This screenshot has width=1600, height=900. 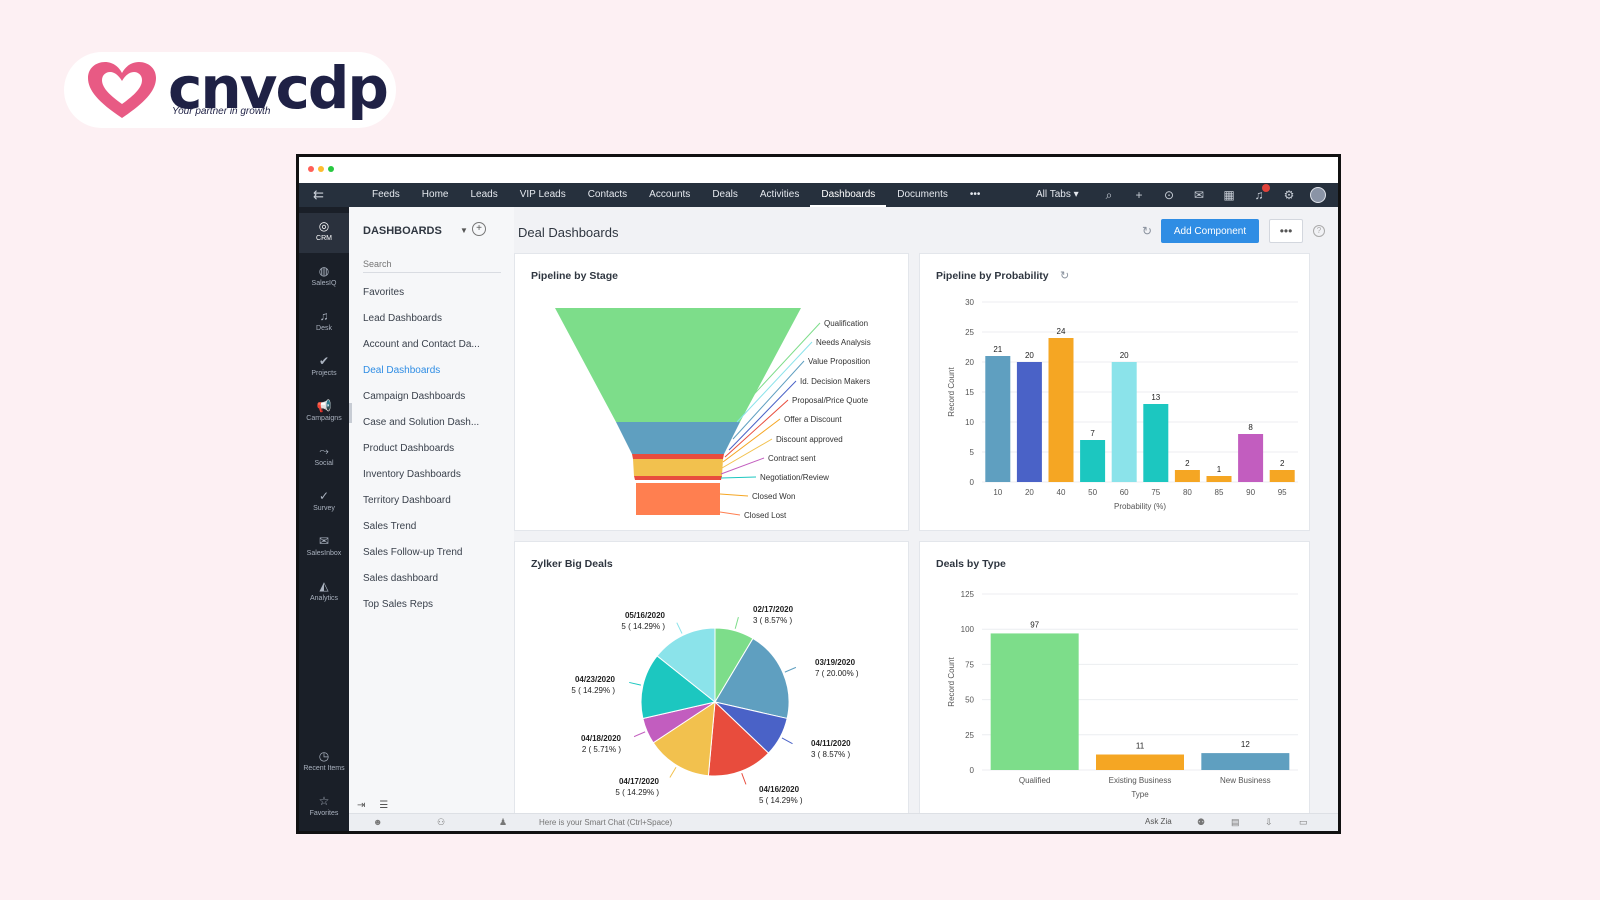 What do you see at coordinates (773, 609) in the screenshot?
I see `pie-slice-label: 02/17/2020` at bounding box center [773, 609].